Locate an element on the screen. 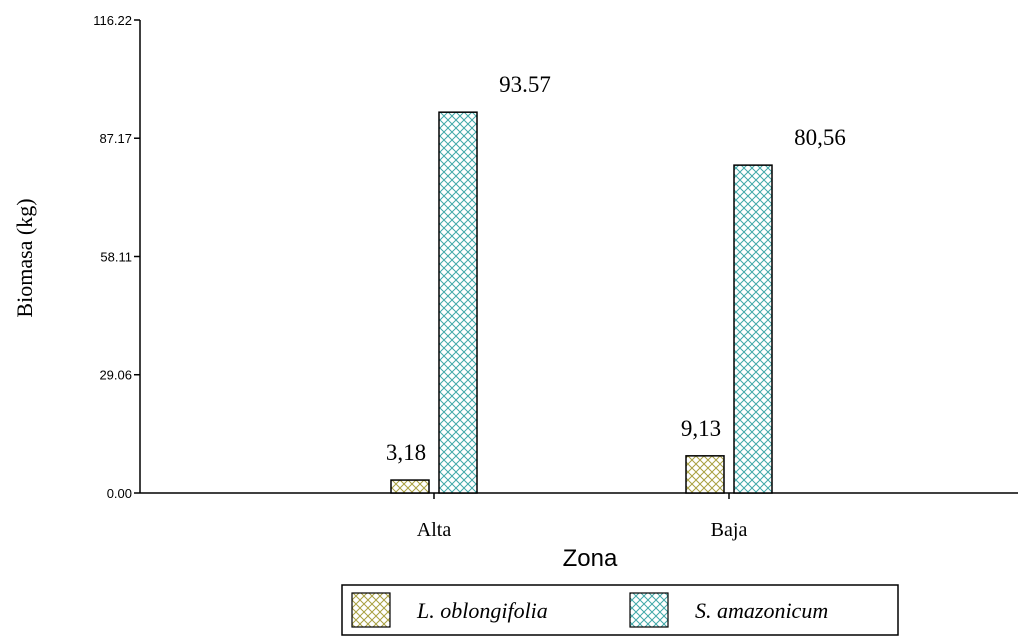 Image resolution: width=1020 pixels, height=639 pixels. y-axis: 0.00 29.06 58.11 87.17 116.22 is located at coordinates (117, 257).